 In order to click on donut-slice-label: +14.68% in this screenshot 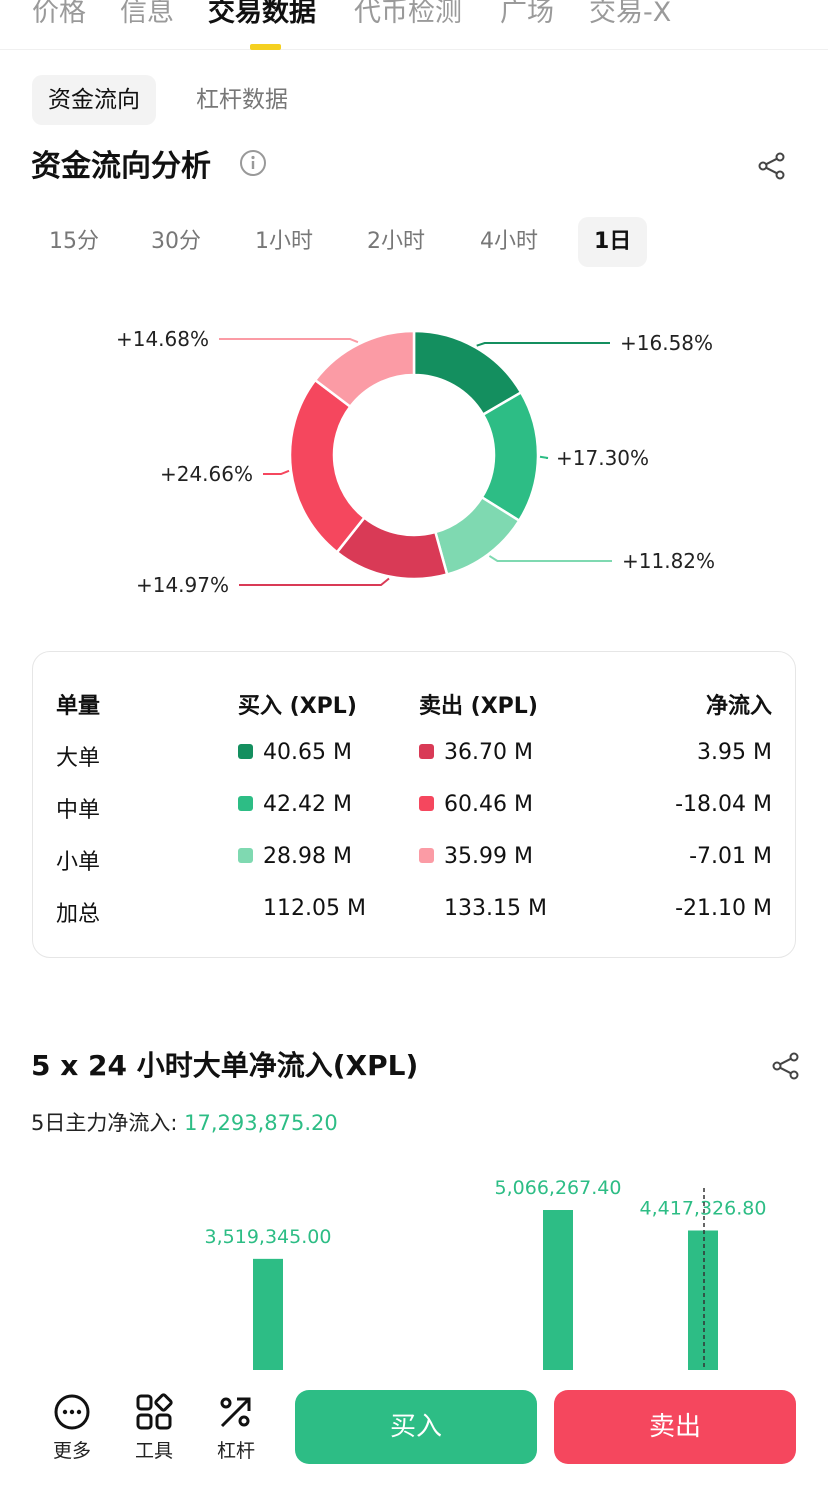, I will do `click(162, 339)`.